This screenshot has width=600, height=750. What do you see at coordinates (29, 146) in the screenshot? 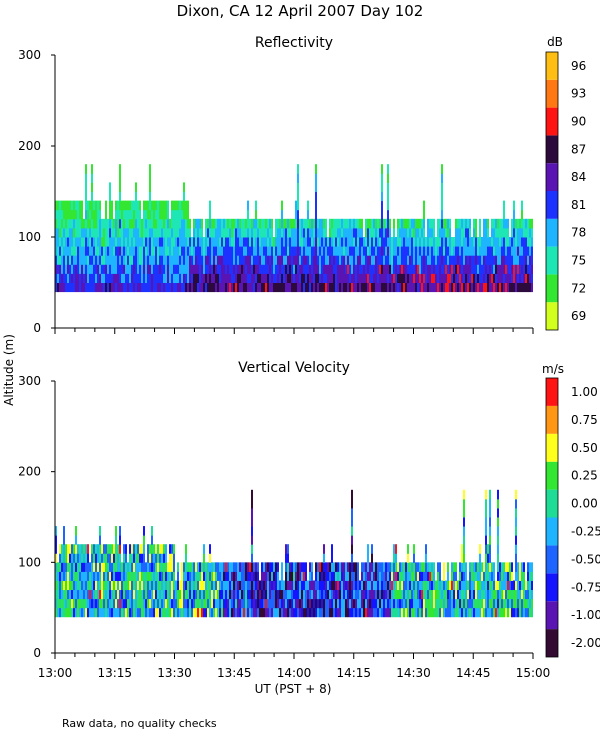
I see `y-tick-label: 200` at bounding box center [29, 146].